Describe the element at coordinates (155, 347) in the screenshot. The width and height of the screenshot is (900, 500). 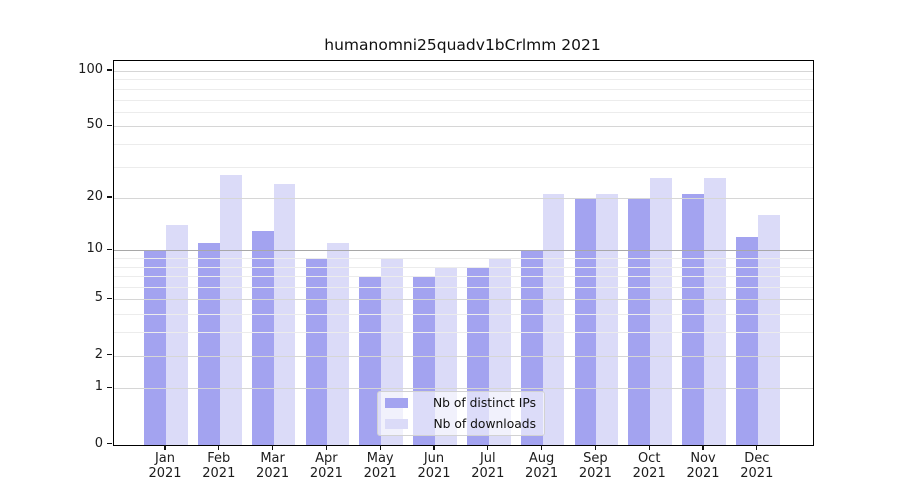
I see `bar-distinct-ips-jan` at that location.